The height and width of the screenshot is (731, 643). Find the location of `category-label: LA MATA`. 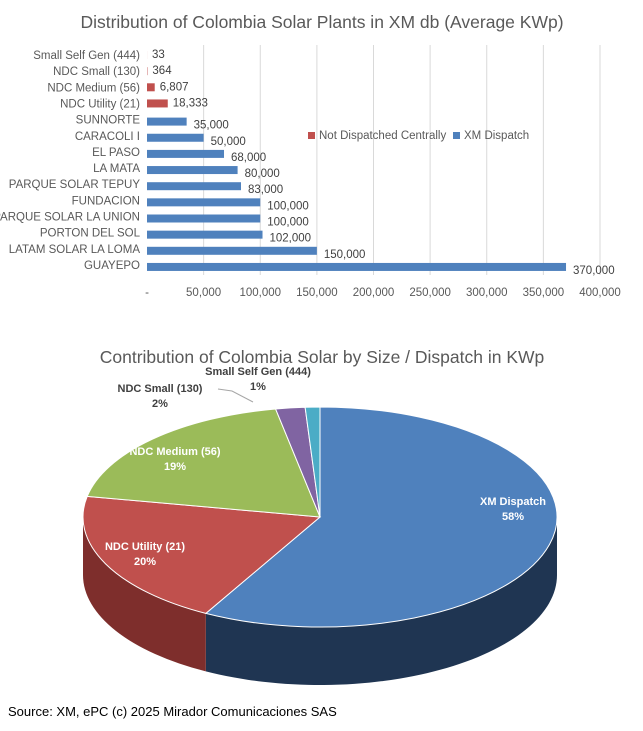

category-label: LA MATA is located at coordinates (116, 169).